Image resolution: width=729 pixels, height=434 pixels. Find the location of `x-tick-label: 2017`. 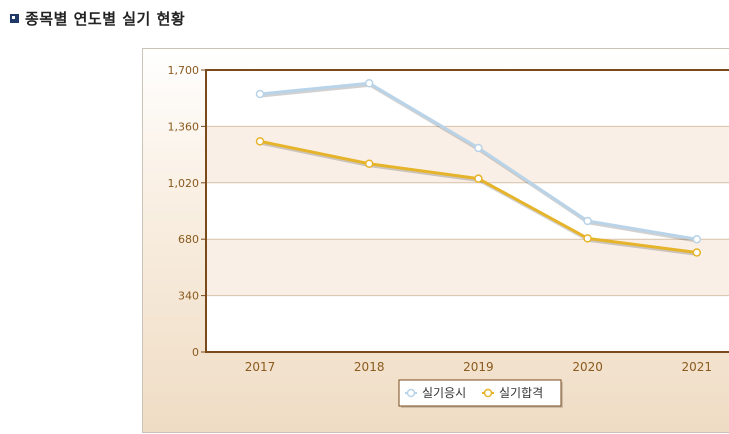

x-tick-label: 2017 is located at coordinates (260, 367).